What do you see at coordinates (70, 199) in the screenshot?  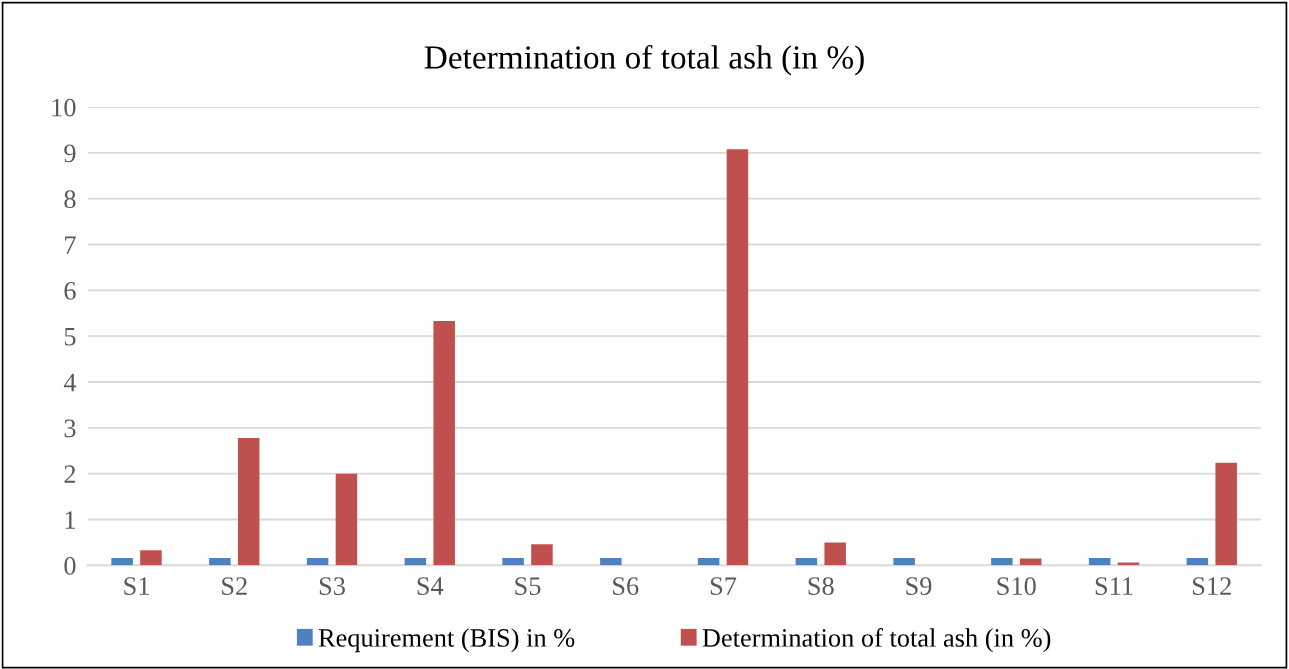 I see `y-tick-label: 8` at bounding box center [70, 199].